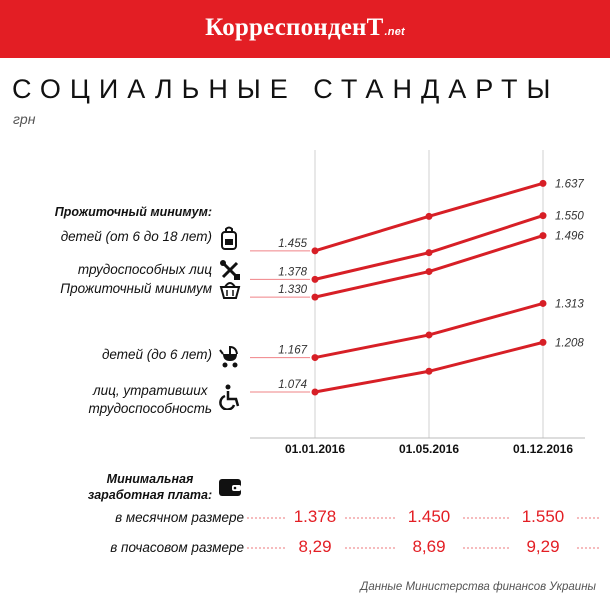  What do you see at coordinates (177, 547) in the screenshot?
I see `min-wage-hourly-label: в почасовом размере` at bounding box center [177, 547].